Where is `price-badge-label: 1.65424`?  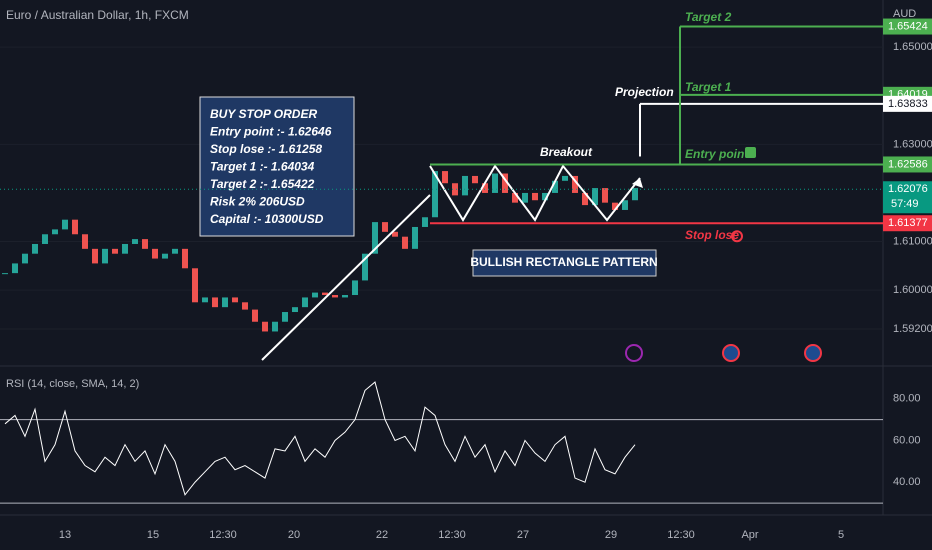 price-badge-label: 1.65424 is located at coordinates (908, 26).